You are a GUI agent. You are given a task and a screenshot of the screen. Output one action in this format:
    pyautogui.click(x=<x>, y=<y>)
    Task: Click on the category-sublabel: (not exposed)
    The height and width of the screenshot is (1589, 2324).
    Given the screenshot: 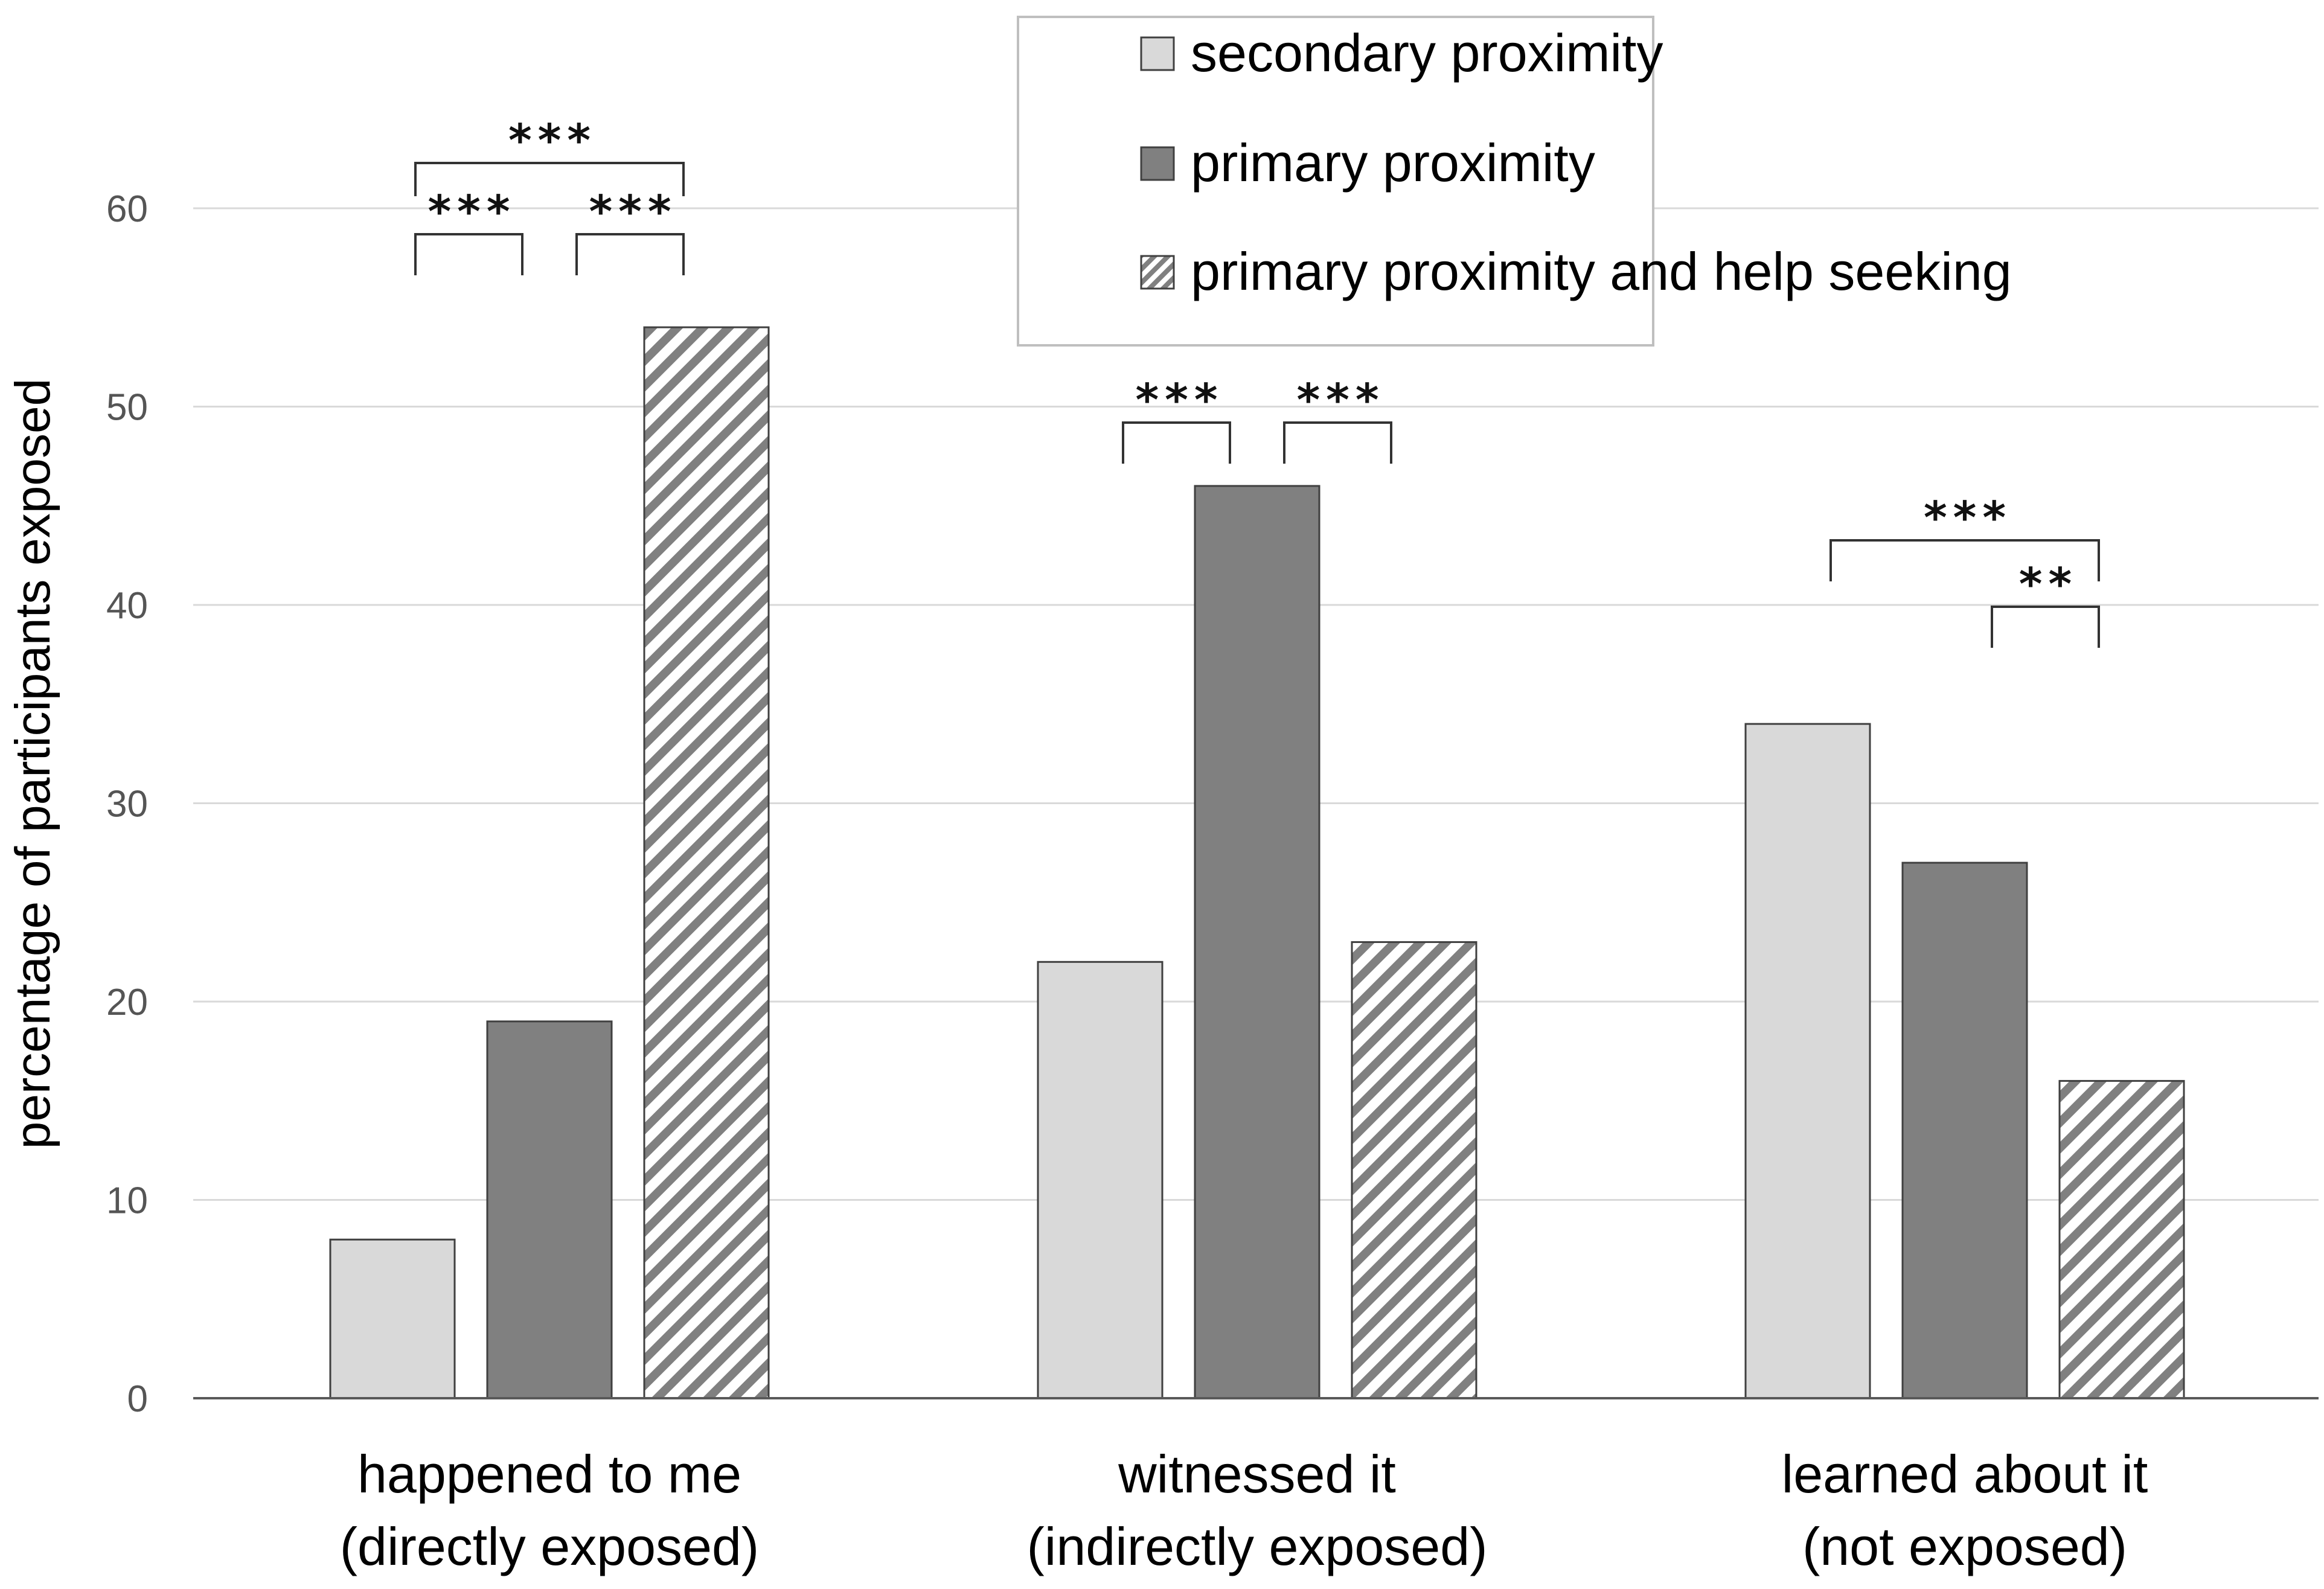 What is the action you would take?
    pyautogui.click(x=1965, y=1546)
    